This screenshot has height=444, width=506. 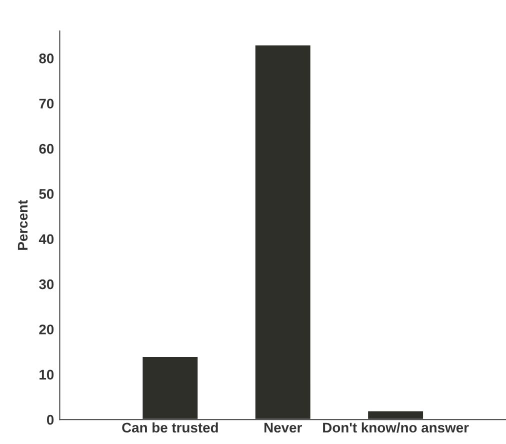 What do you see at coordinates (46, 103) in the screenshot?
I see `y-tick-label: 70` at bounding box center [46, 103].